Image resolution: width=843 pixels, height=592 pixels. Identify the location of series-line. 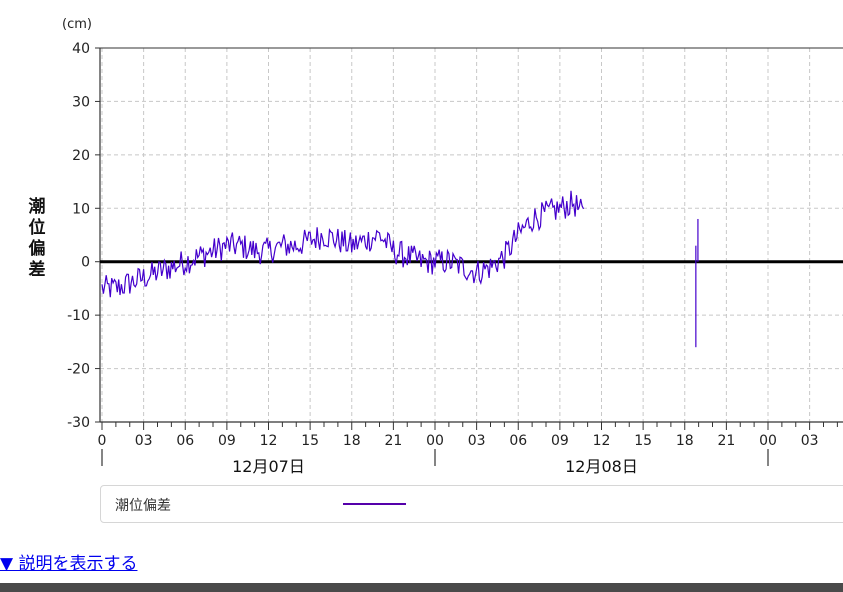
(343, 244).